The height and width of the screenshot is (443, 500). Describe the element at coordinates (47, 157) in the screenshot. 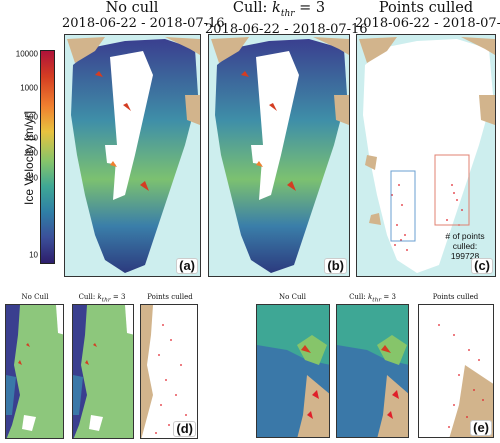

I see `colorbar-gradient` at that location.